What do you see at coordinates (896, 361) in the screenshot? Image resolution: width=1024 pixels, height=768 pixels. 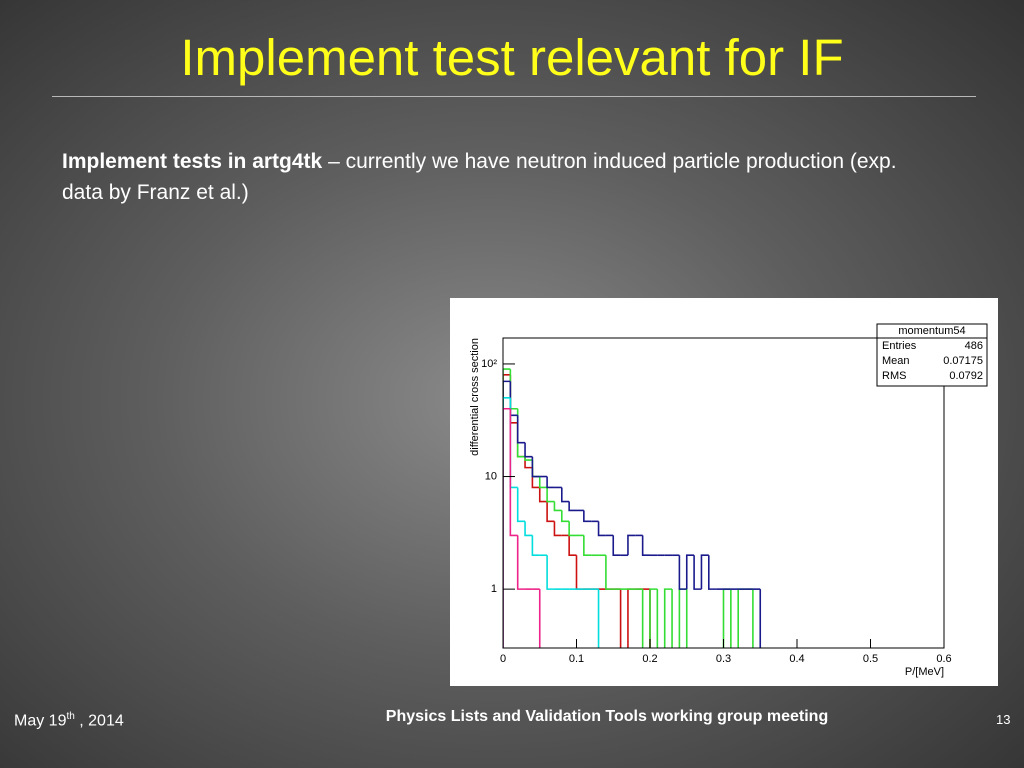 I see `stats-label: Mean` at bounding box center [896, 361].